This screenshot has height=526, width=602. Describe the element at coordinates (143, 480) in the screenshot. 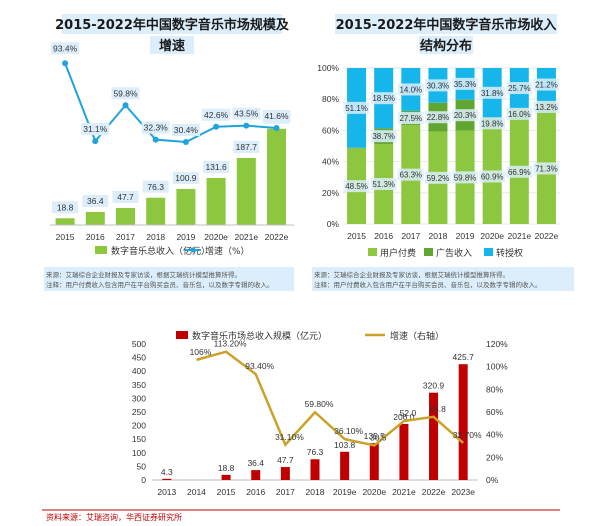

I see `chart3-y-left-tick: 0` at that location.